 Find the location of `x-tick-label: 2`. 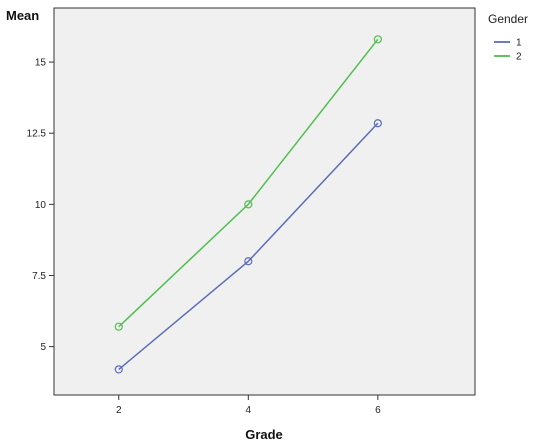

x-tick-label: 2 is located at coordinates (119, 410).